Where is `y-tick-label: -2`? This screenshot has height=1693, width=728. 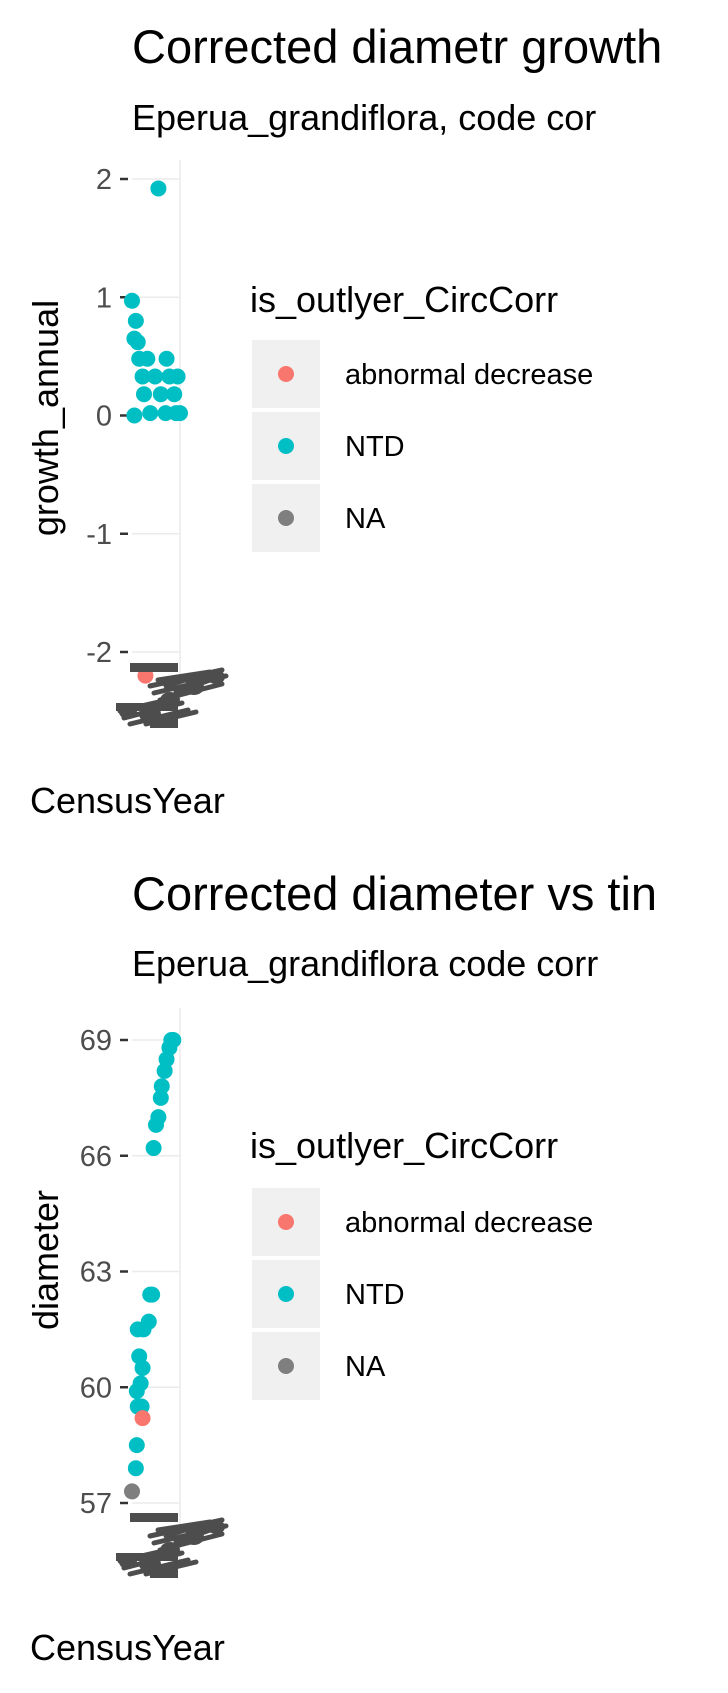 y-tick-label: -2 is located at coordinates (99, 653).